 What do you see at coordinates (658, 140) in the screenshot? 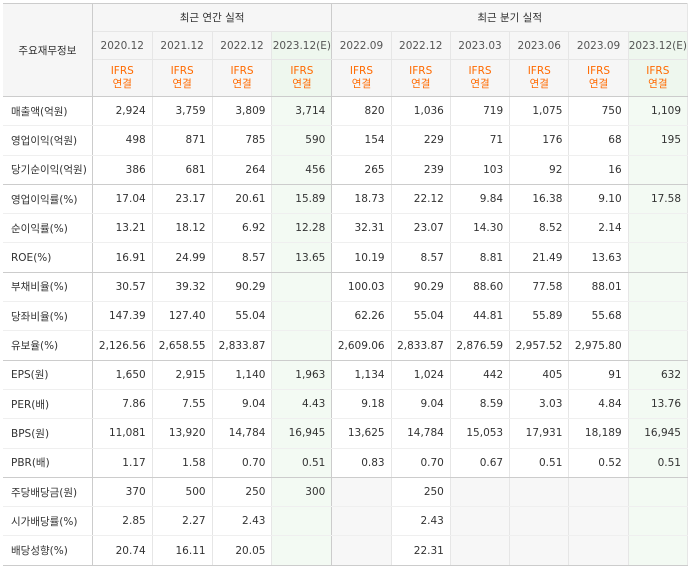
I see `quarter-value-cell: 195` at bounding box center [658, 140].